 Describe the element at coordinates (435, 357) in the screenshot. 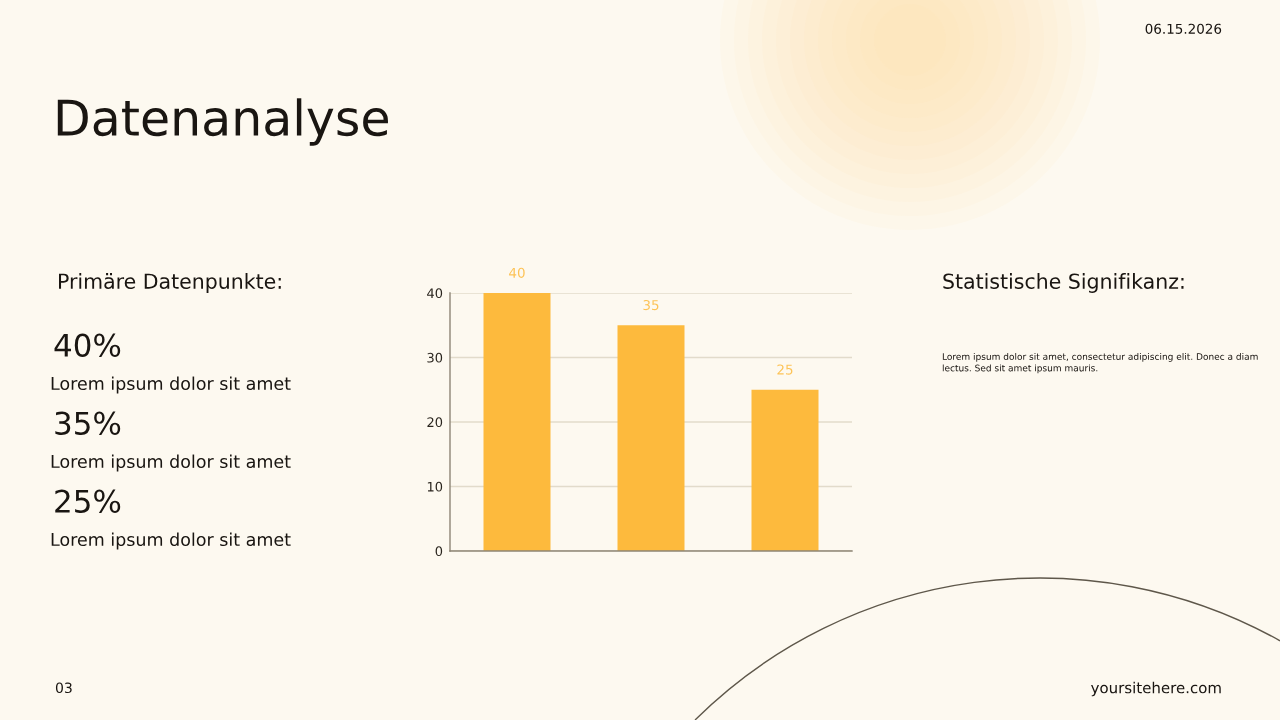

I see `y-tick-label: 30` at that location.